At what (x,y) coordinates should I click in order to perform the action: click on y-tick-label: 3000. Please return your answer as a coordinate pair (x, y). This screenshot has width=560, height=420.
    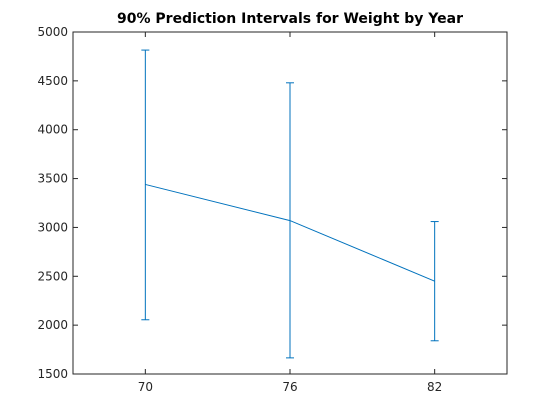
    Looking at the image, I should click on (52, 227).